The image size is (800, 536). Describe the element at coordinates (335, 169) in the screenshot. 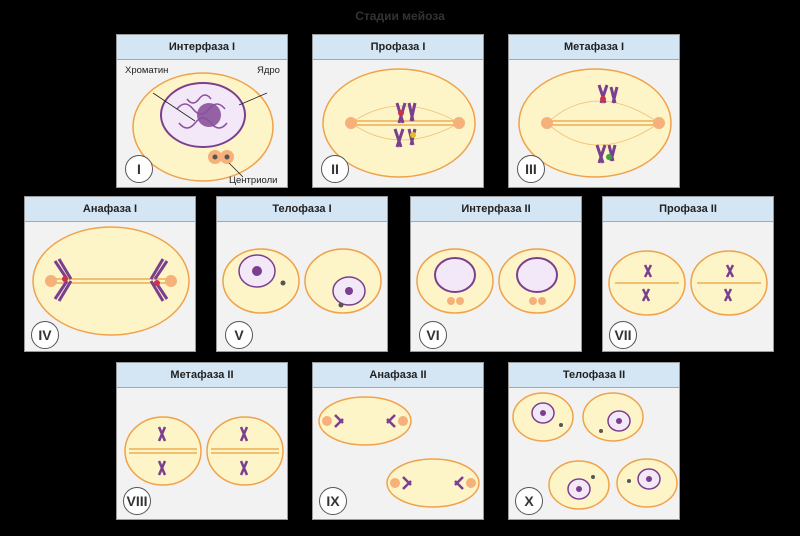

I see `stage-number: II` at that location.